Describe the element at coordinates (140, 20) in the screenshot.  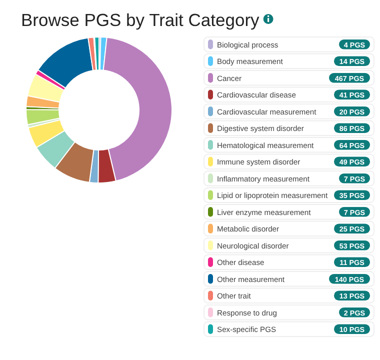
I see `chart-title: Browse PGS by Trait Category` at that location.